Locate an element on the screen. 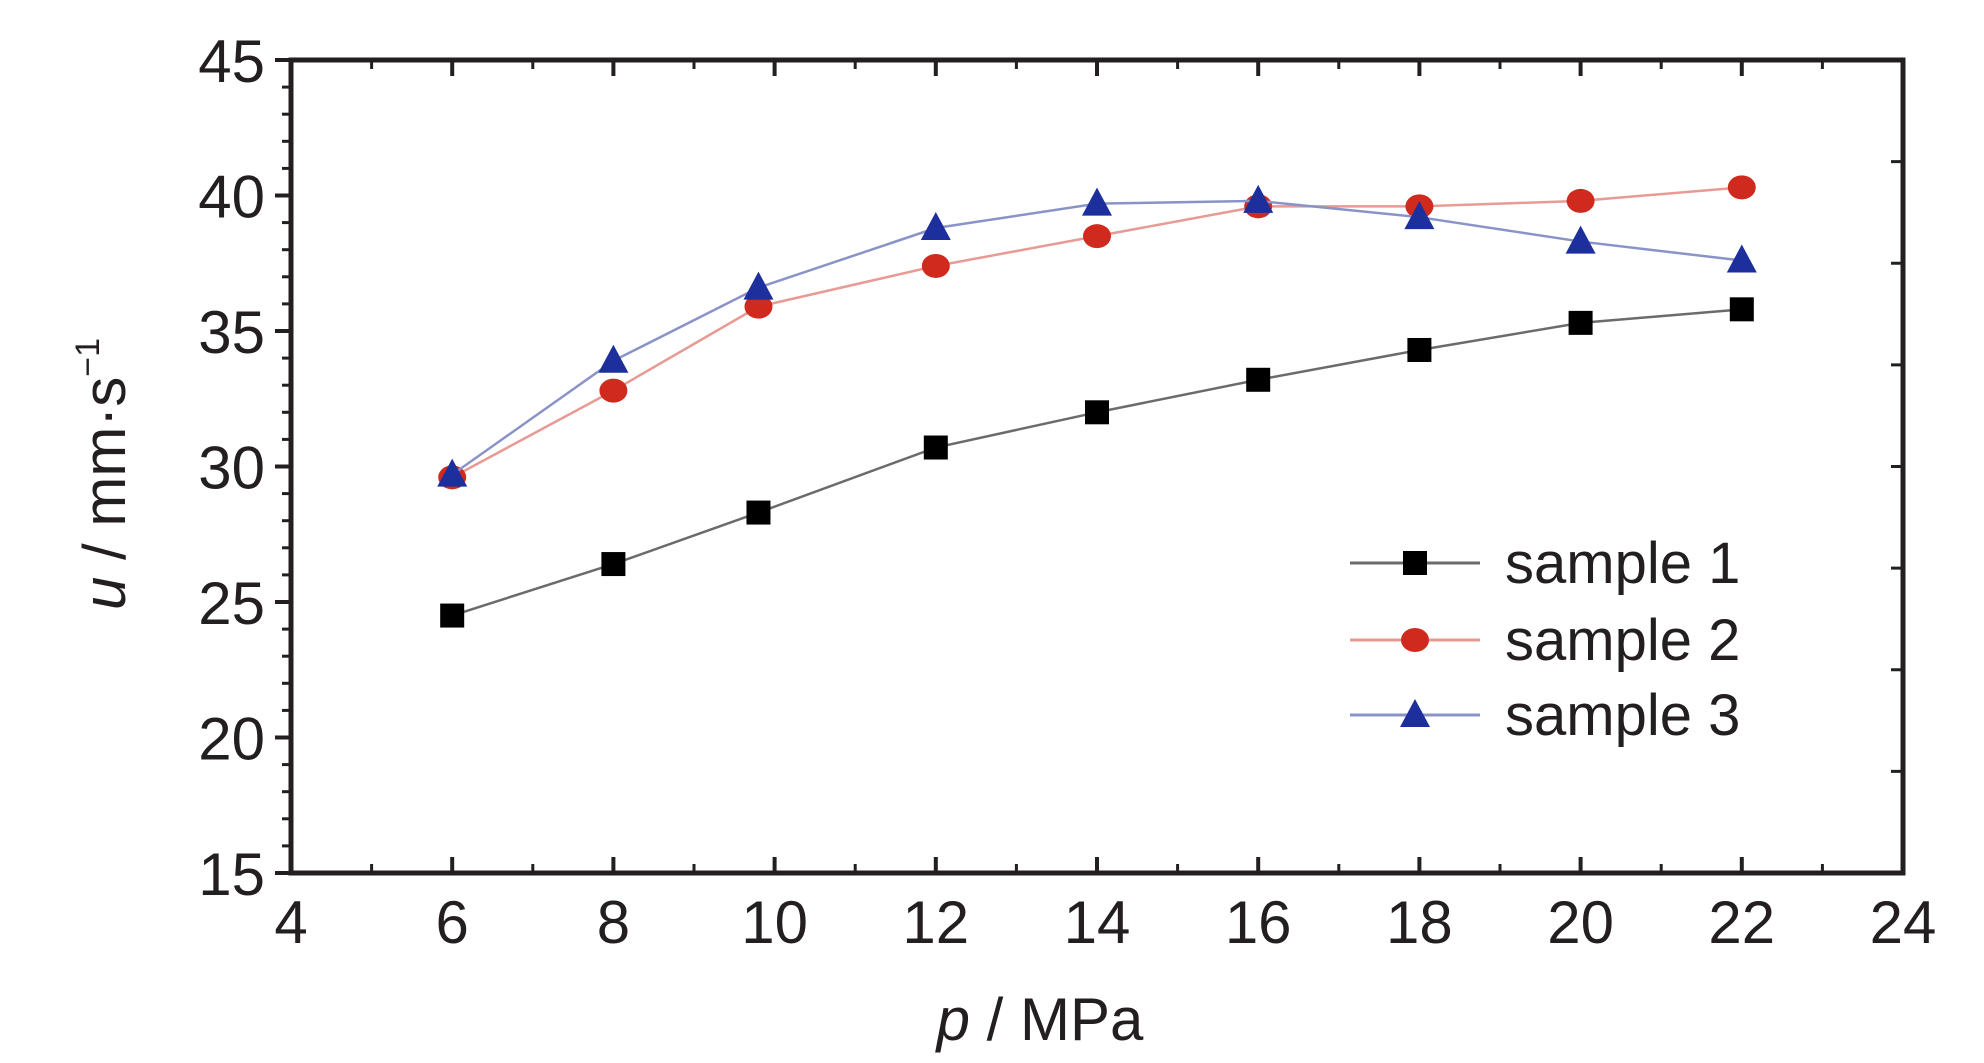 The image size is (1984, 1063). x-tick-label: 6 is located at coordinates (452, 922).